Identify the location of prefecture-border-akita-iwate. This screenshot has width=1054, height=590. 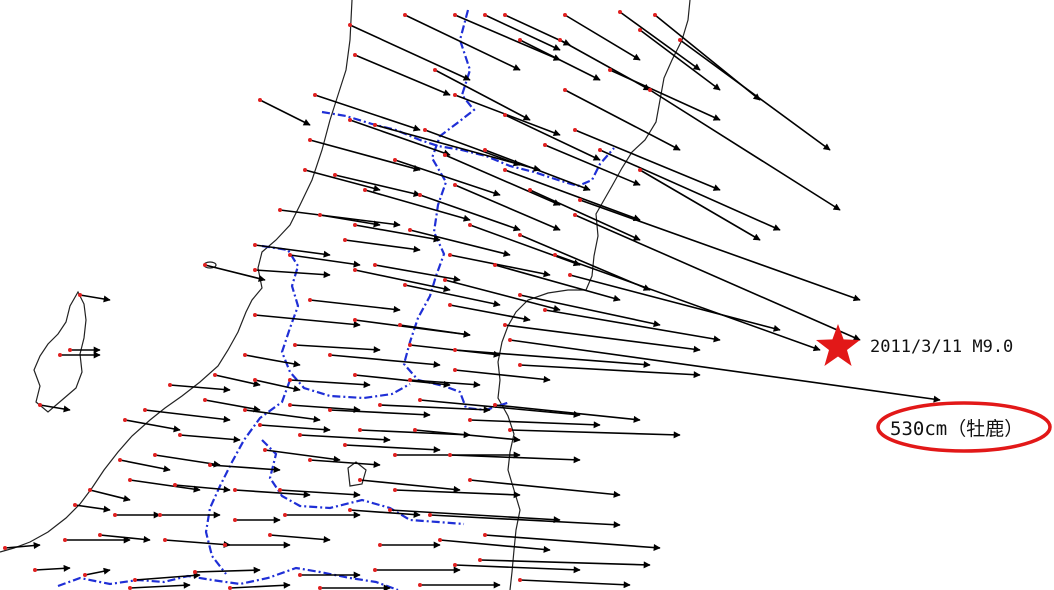
(456, 210).